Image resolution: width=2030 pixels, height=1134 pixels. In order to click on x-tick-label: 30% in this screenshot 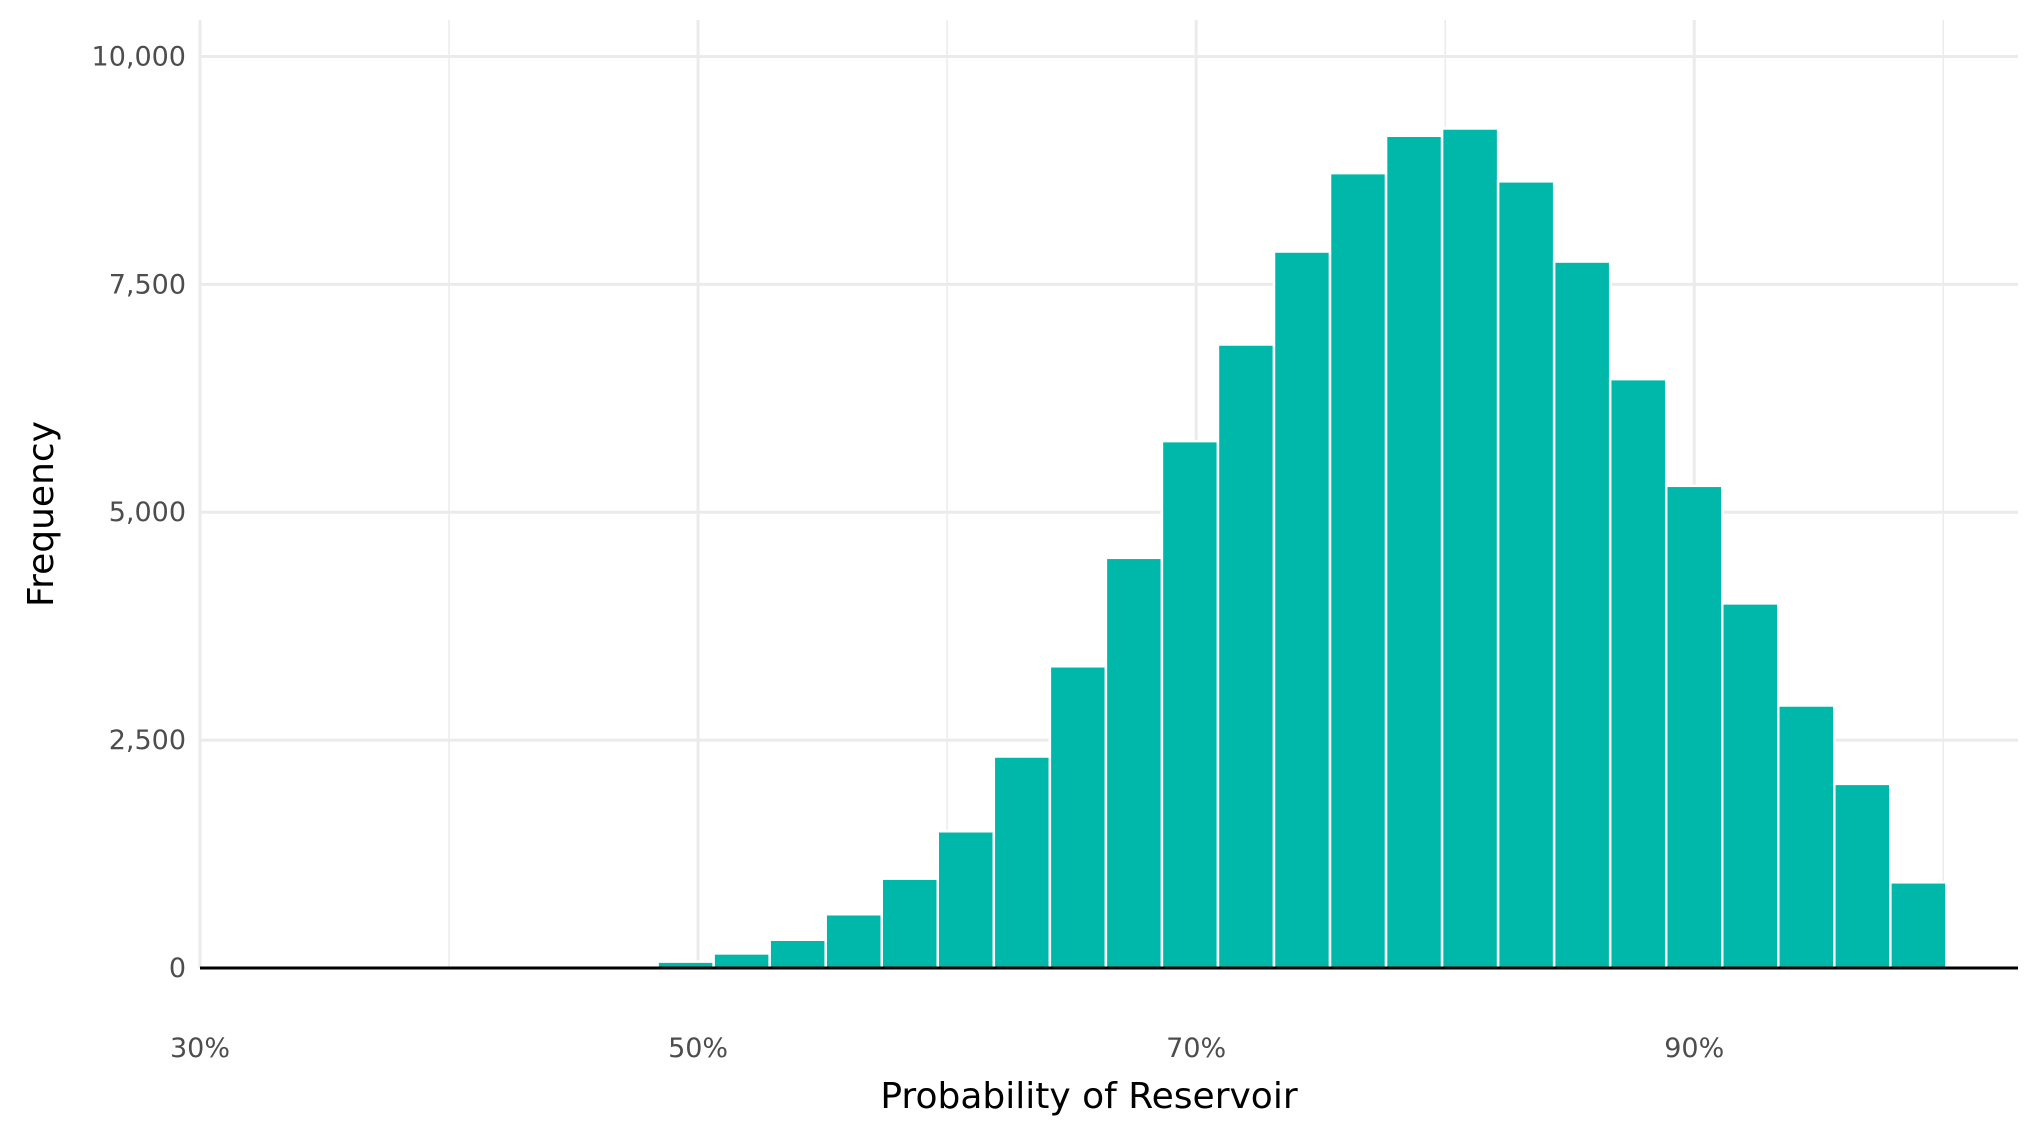, I will do `click(200, 1048)`.